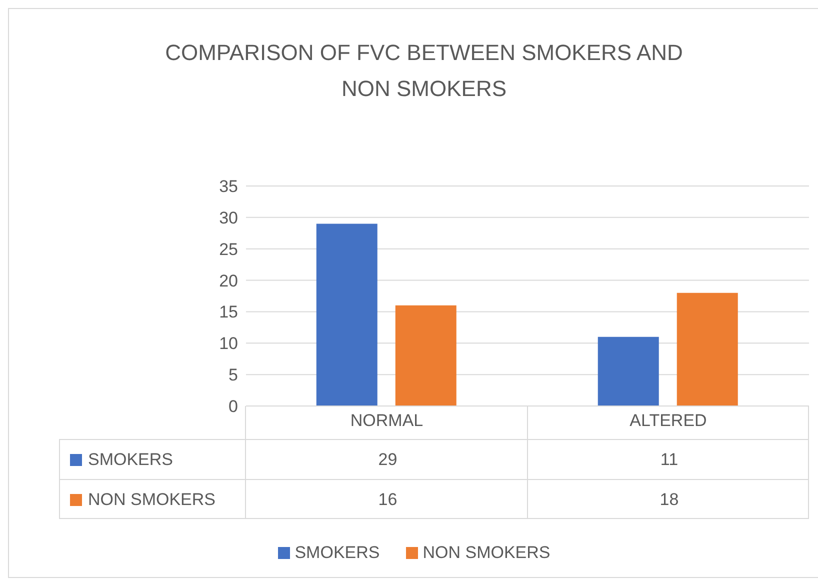  Describe the element at coordinates (228, 280) in the screenshot. I see `y-tick-label: 20` at that location.